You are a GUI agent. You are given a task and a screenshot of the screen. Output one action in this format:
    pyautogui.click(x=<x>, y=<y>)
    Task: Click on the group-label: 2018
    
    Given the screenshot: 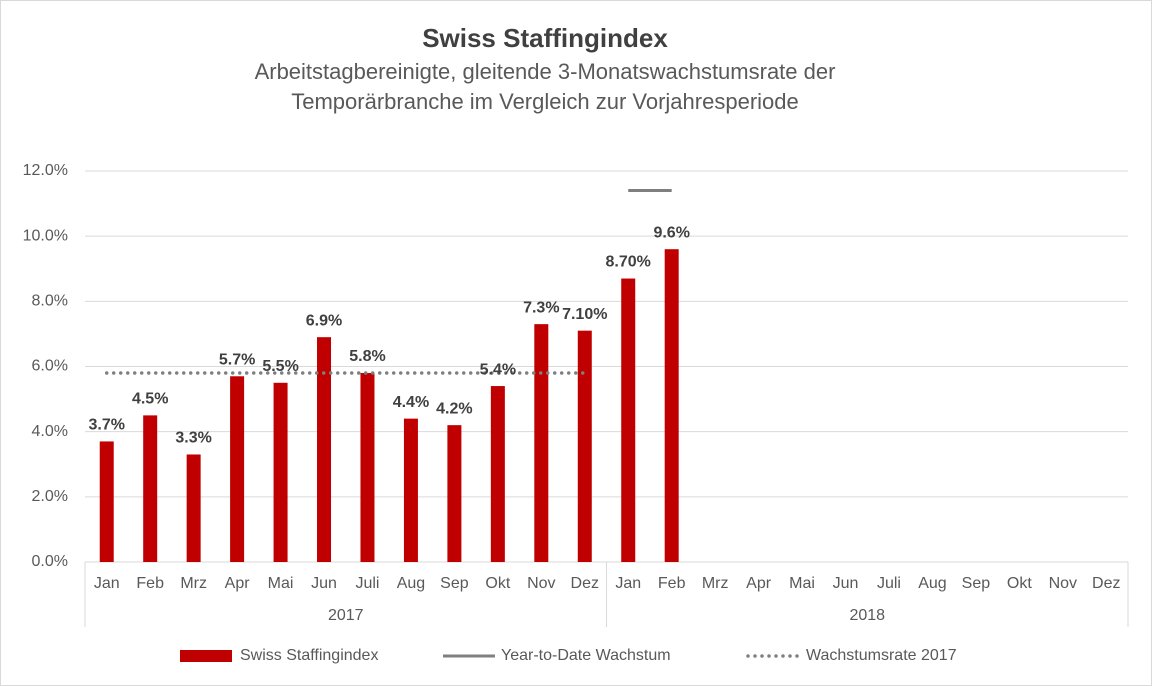 What is the action you would take?
    pyautogui.click(x=867, y=615)
    